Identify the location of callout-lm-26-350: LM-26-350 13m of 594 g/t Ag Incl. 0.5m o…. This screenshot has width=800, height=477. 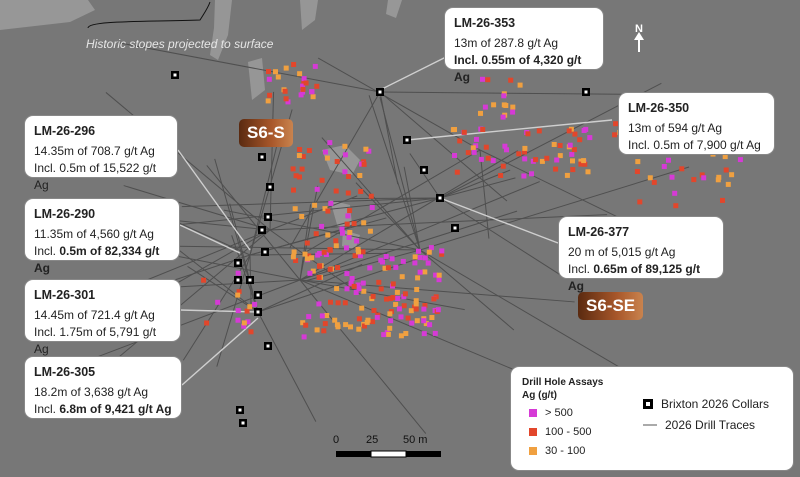
(696, 123).